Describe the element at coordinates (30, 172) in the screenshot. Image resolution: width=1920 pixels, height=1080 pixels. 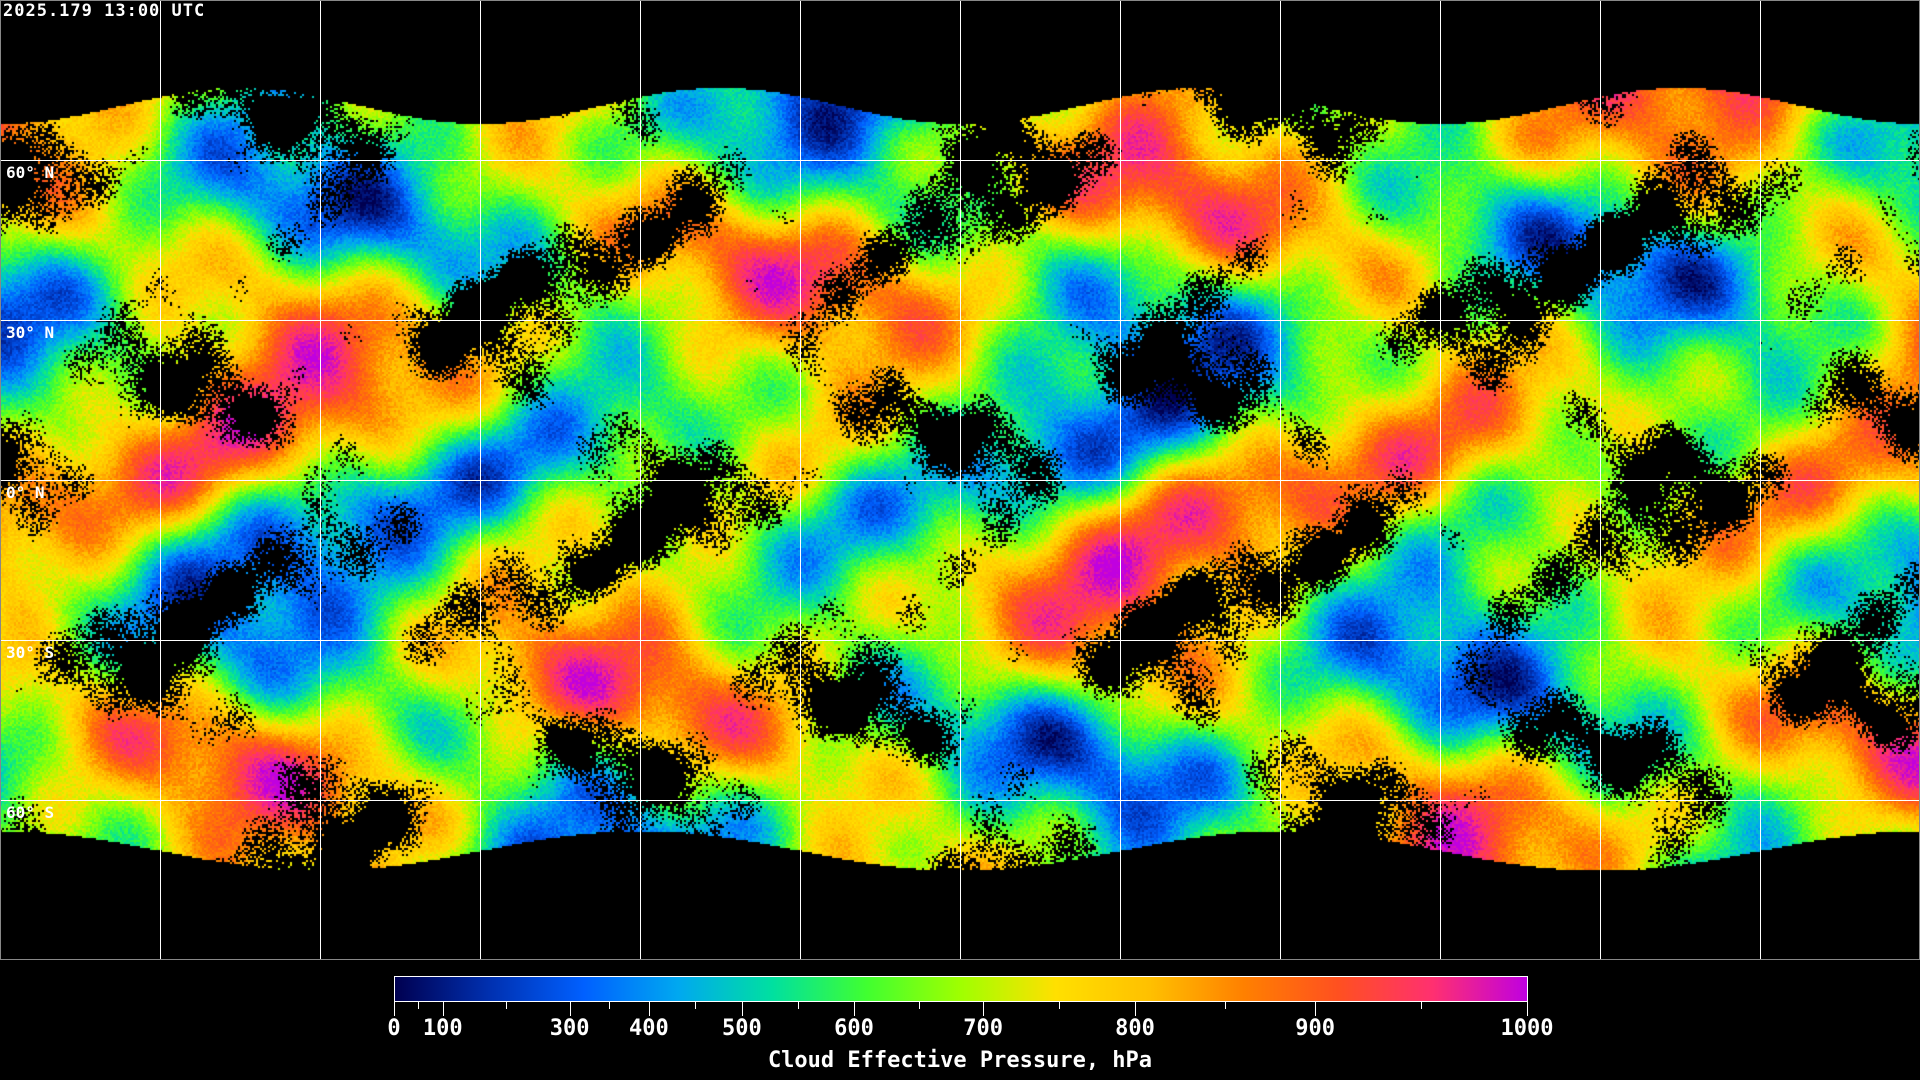
I see `lat-label-60n: 60° N` at that location.